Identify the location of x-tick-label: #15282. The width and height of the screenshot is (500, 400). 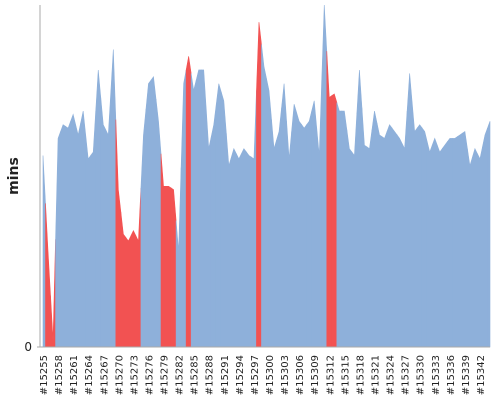
(180, 375).